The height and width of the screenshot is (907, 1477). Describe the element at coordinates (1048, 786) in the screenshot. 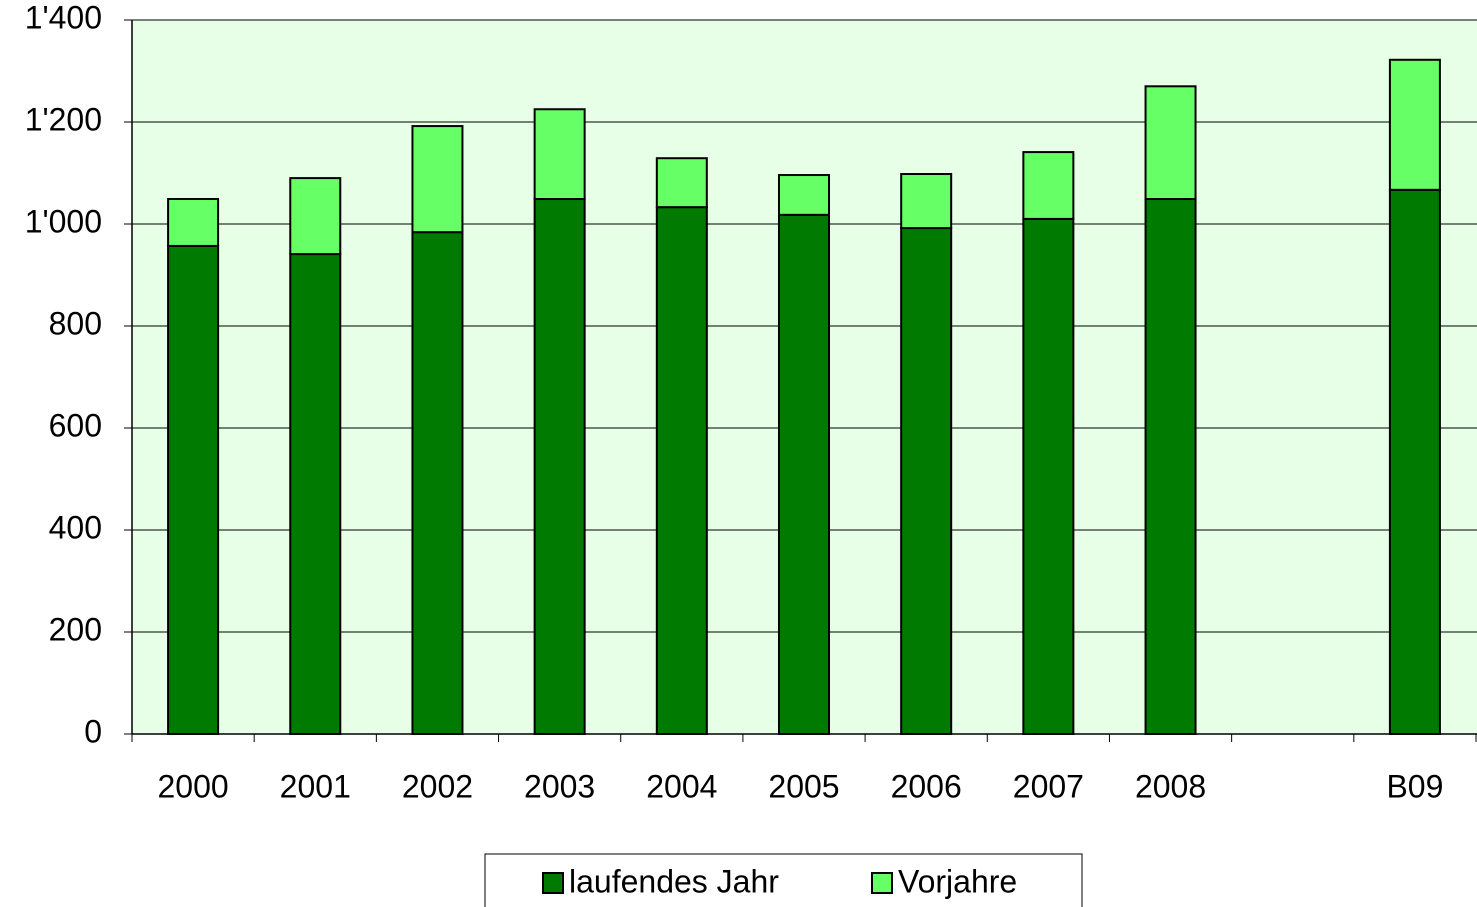

I see `x-tick-label: 2007` at that location.